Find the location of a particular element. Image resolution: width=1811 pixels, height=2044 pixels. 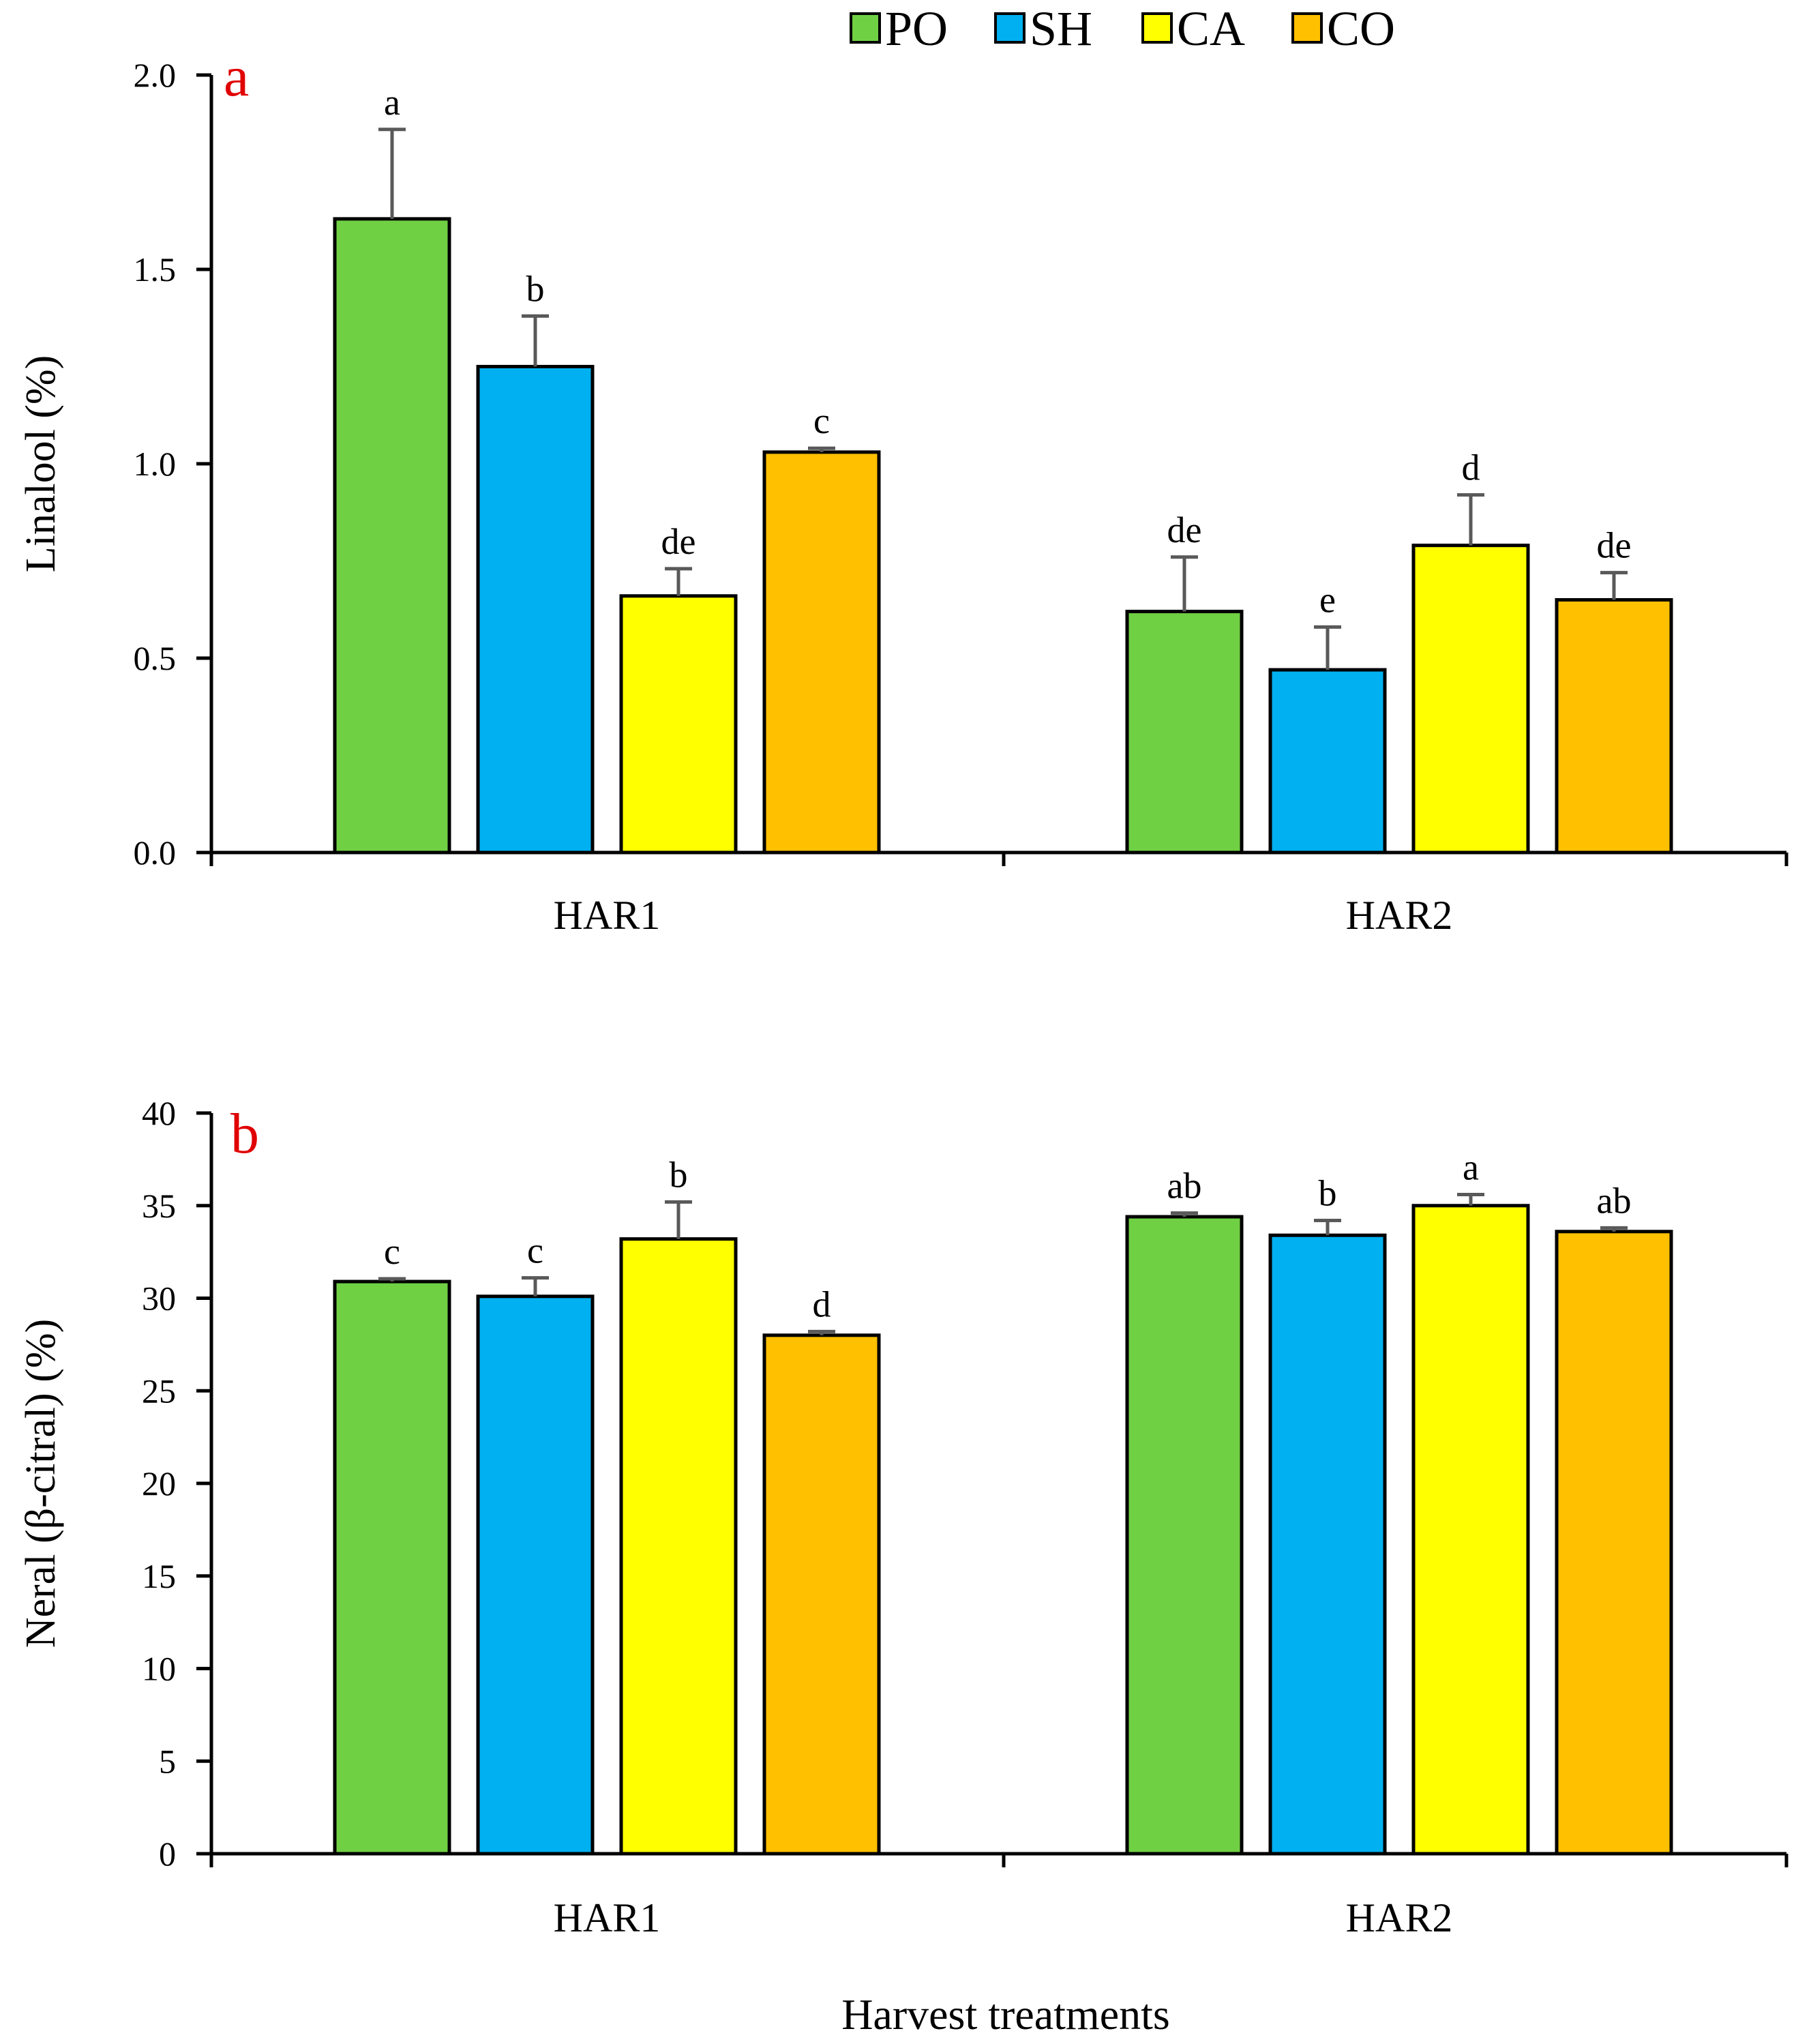

legend-label-co: CO is located at coordinates (1361, 28).